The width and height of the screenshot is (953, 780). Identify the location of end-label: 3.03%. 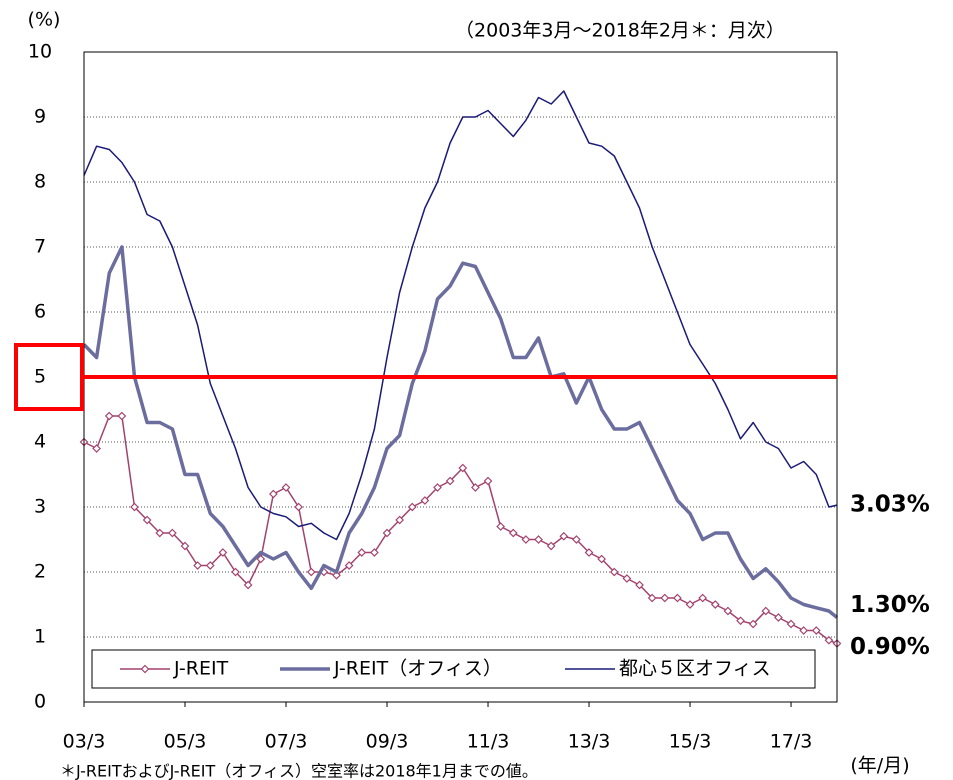
(890, 505).